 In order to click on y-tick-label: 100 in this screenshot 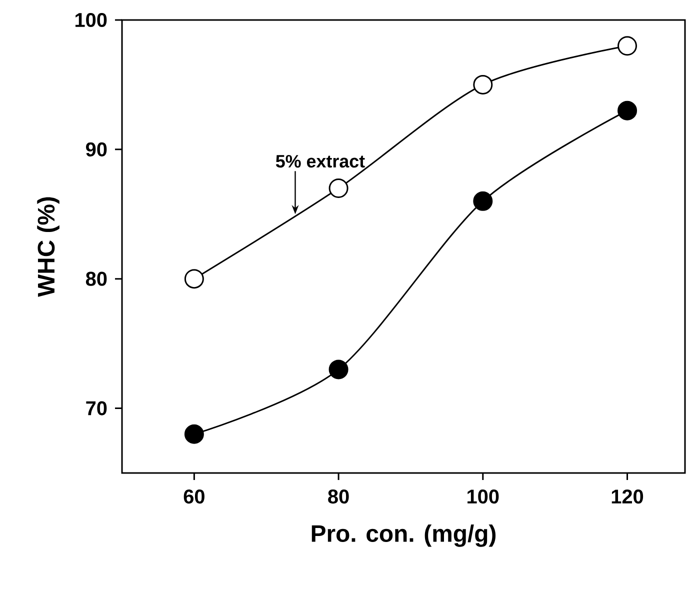, I will do `click(91, 20)`.